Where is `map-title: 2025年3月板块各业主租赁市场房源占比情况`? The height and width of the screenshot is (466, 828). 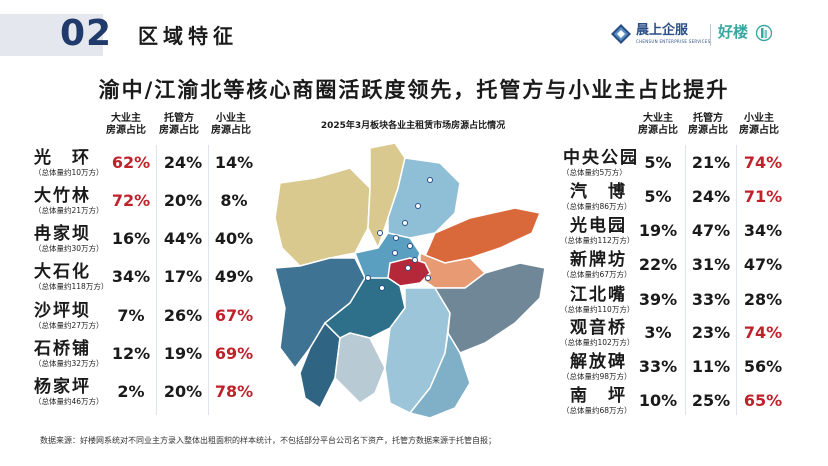
map-title: 2025年3月板块各业主租赁市场房源占比情况 is located at coordinates (413, 126).